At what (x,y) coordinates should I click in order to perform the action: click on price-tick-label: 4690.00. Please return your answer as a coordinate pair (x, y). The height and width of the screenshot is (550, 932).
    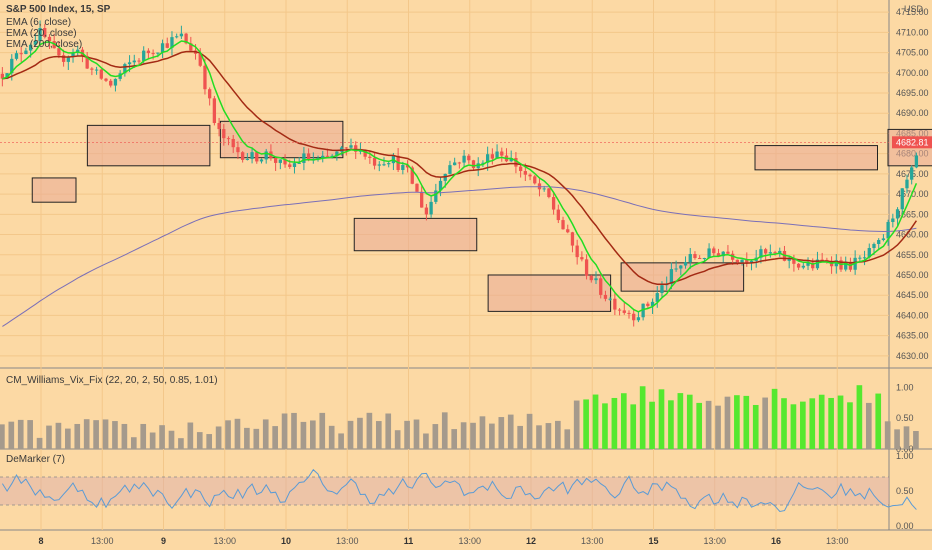
    Looking at the image, I should click on (912, 113).